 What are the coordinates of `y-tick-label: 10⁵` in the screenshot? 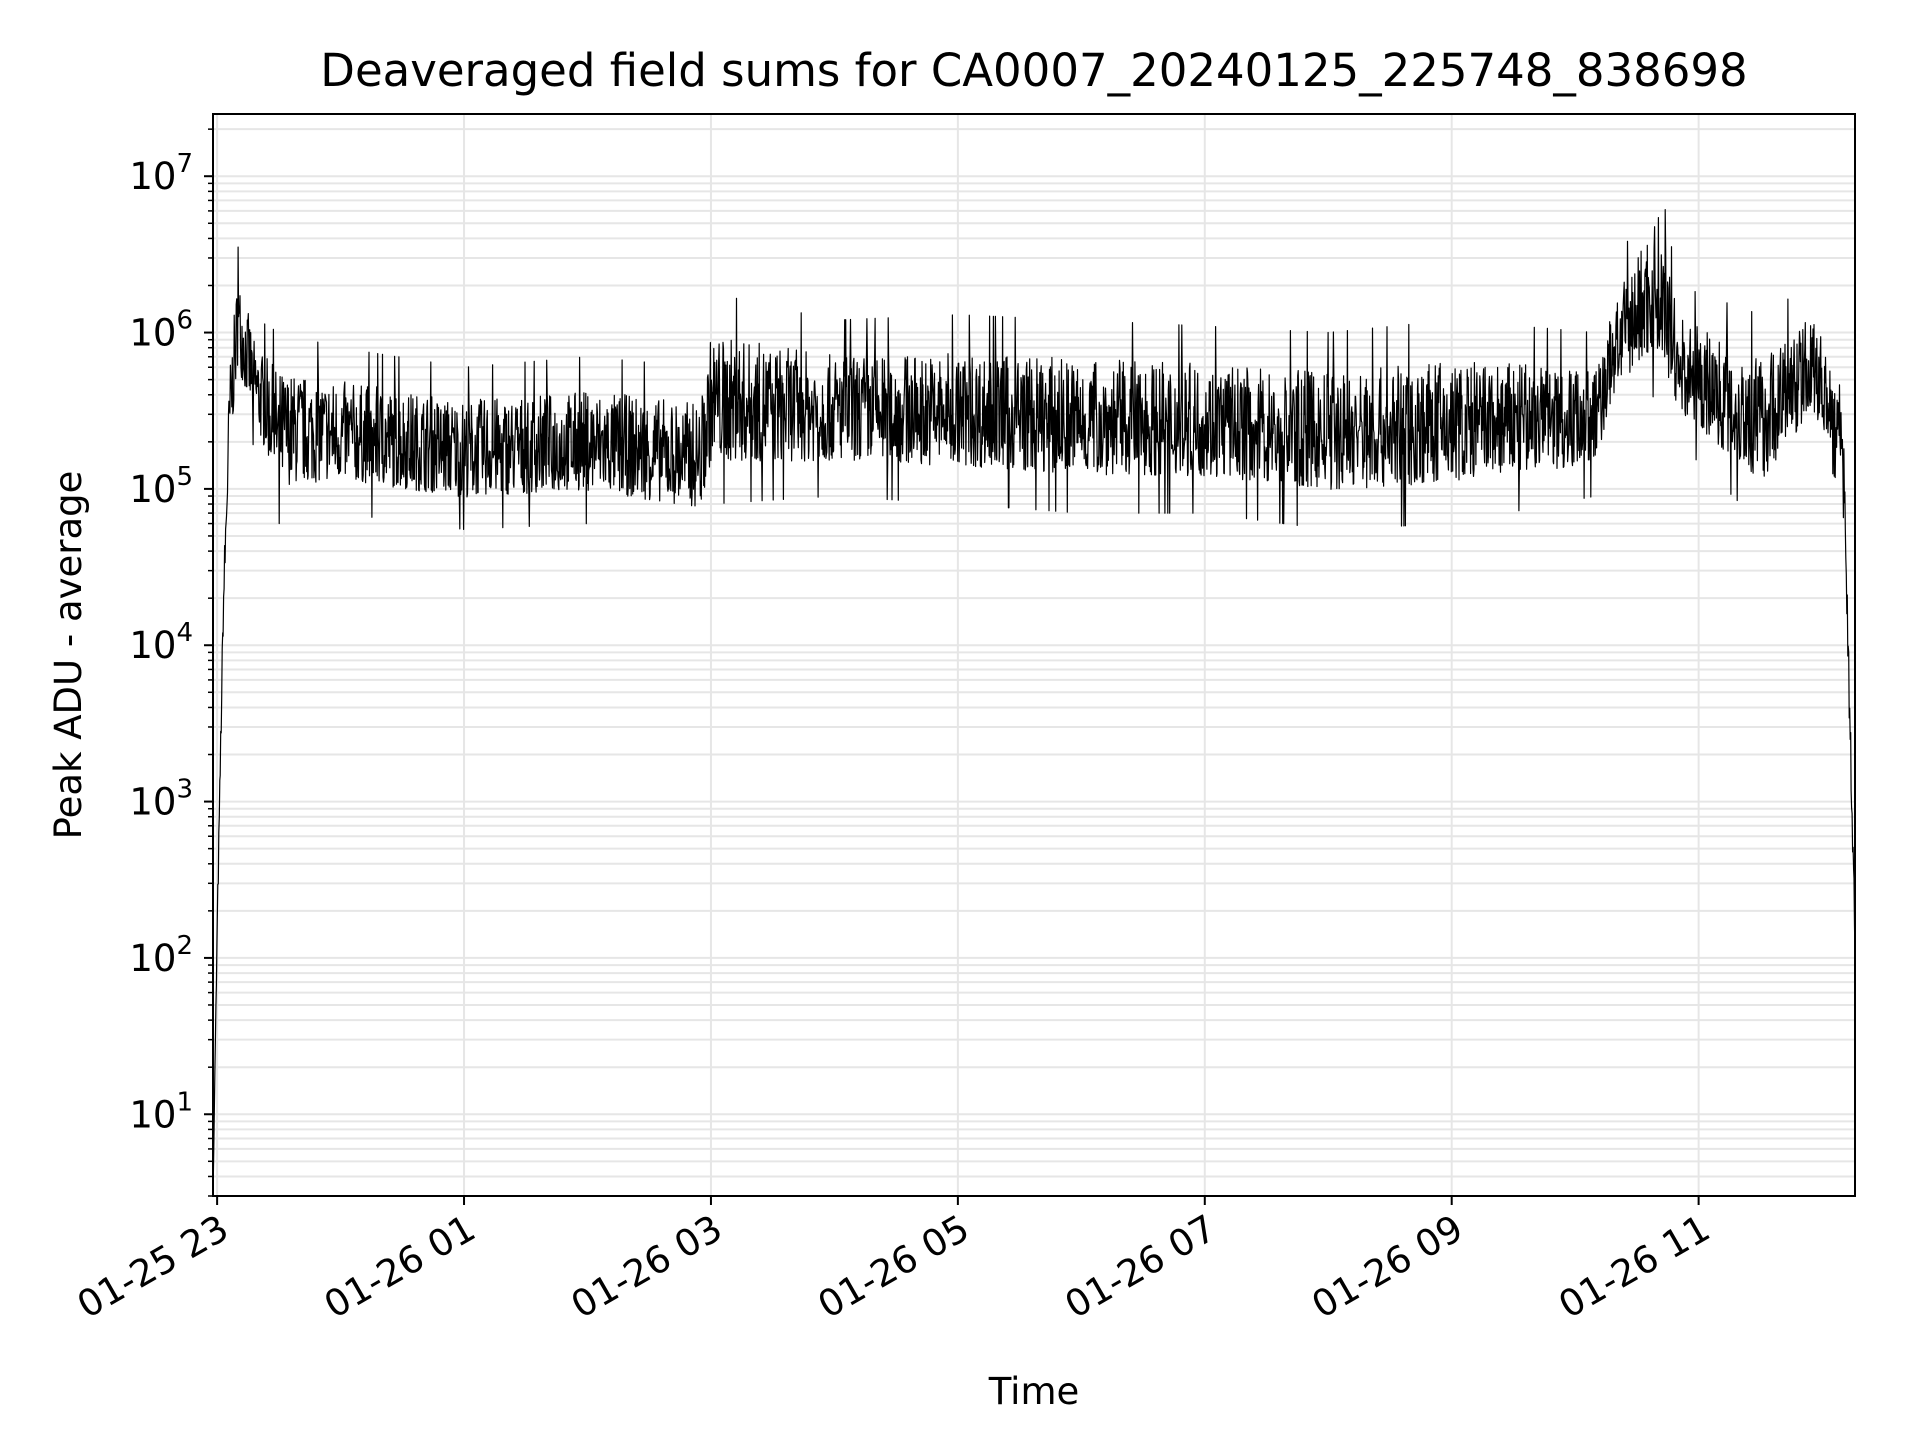 It's located at (161, 486).